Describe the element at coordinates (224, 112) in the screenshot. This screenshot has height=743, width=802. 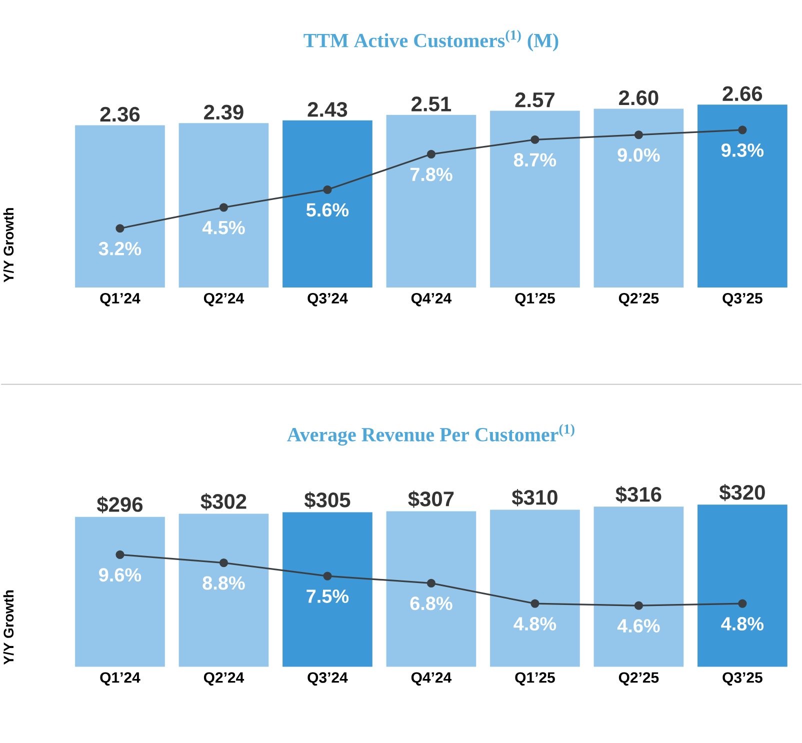
I see `data-label: 2.39` at that location.